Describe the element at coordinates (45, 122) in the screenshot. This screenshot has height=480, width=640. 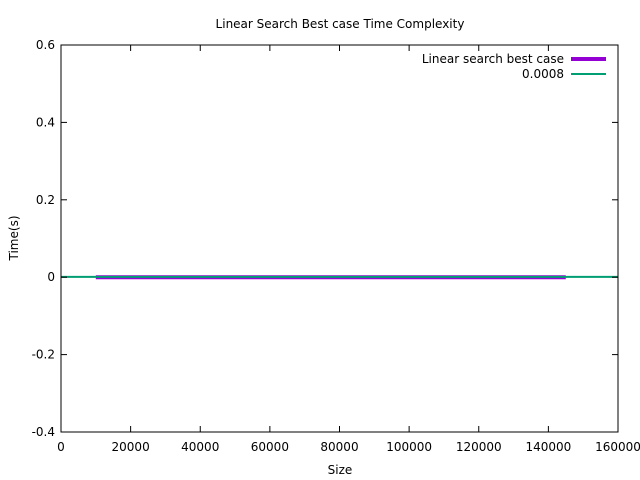
I see `y-tick-label: 0.4` at that location.